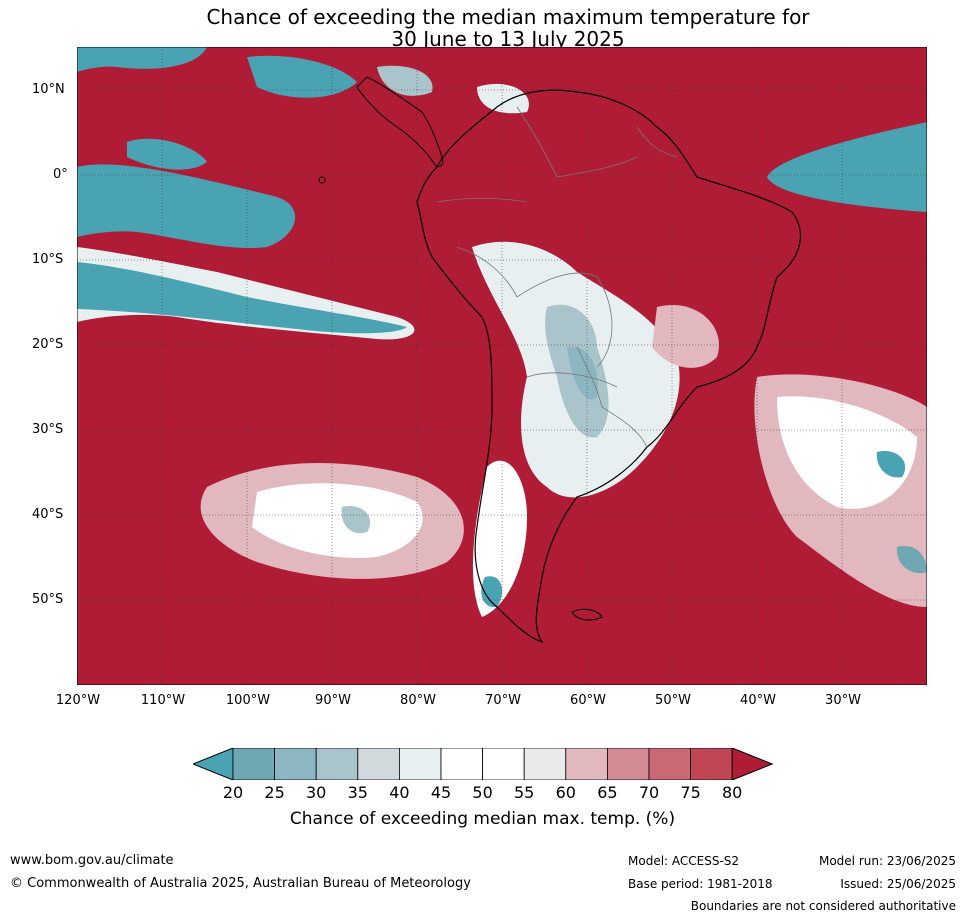  I want to click on colorbar-tick-label: 25, so click(274, 792).